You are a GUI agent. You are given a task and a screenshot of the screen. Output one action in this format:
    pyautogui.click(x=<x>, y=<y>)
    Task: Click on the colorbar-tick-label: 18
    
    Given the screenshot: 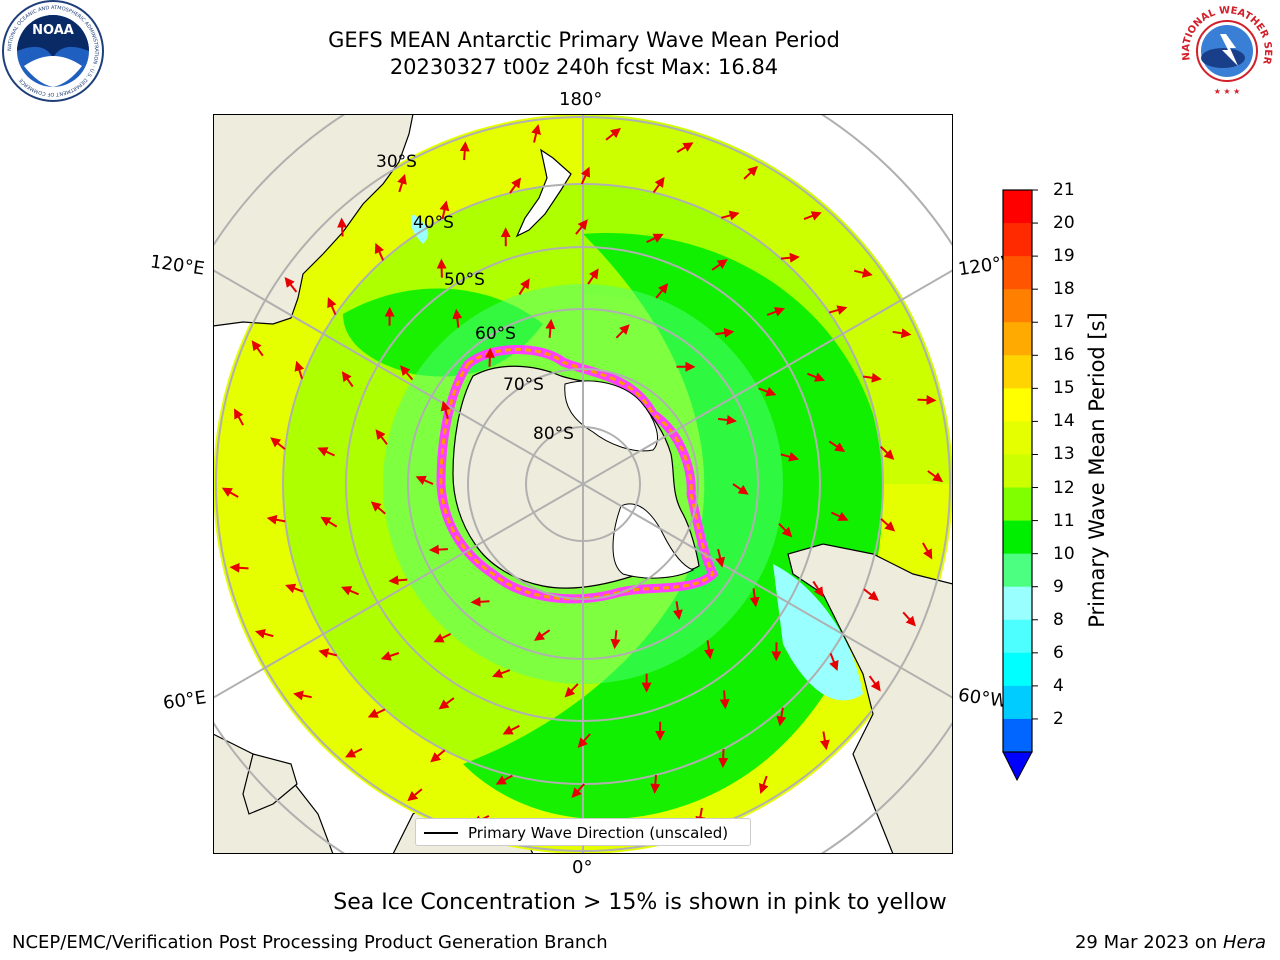 What is the action you would take?
    pyautogui.click(x=1064, y=289)
    